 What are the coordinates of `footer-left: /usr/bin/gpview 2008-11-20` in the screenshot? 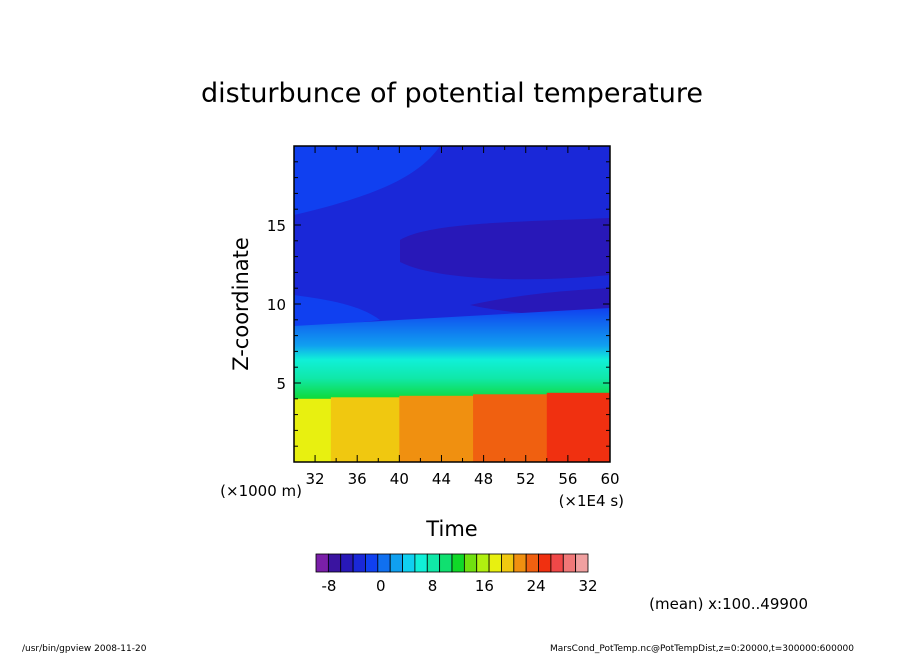 It's located at (84, 649).